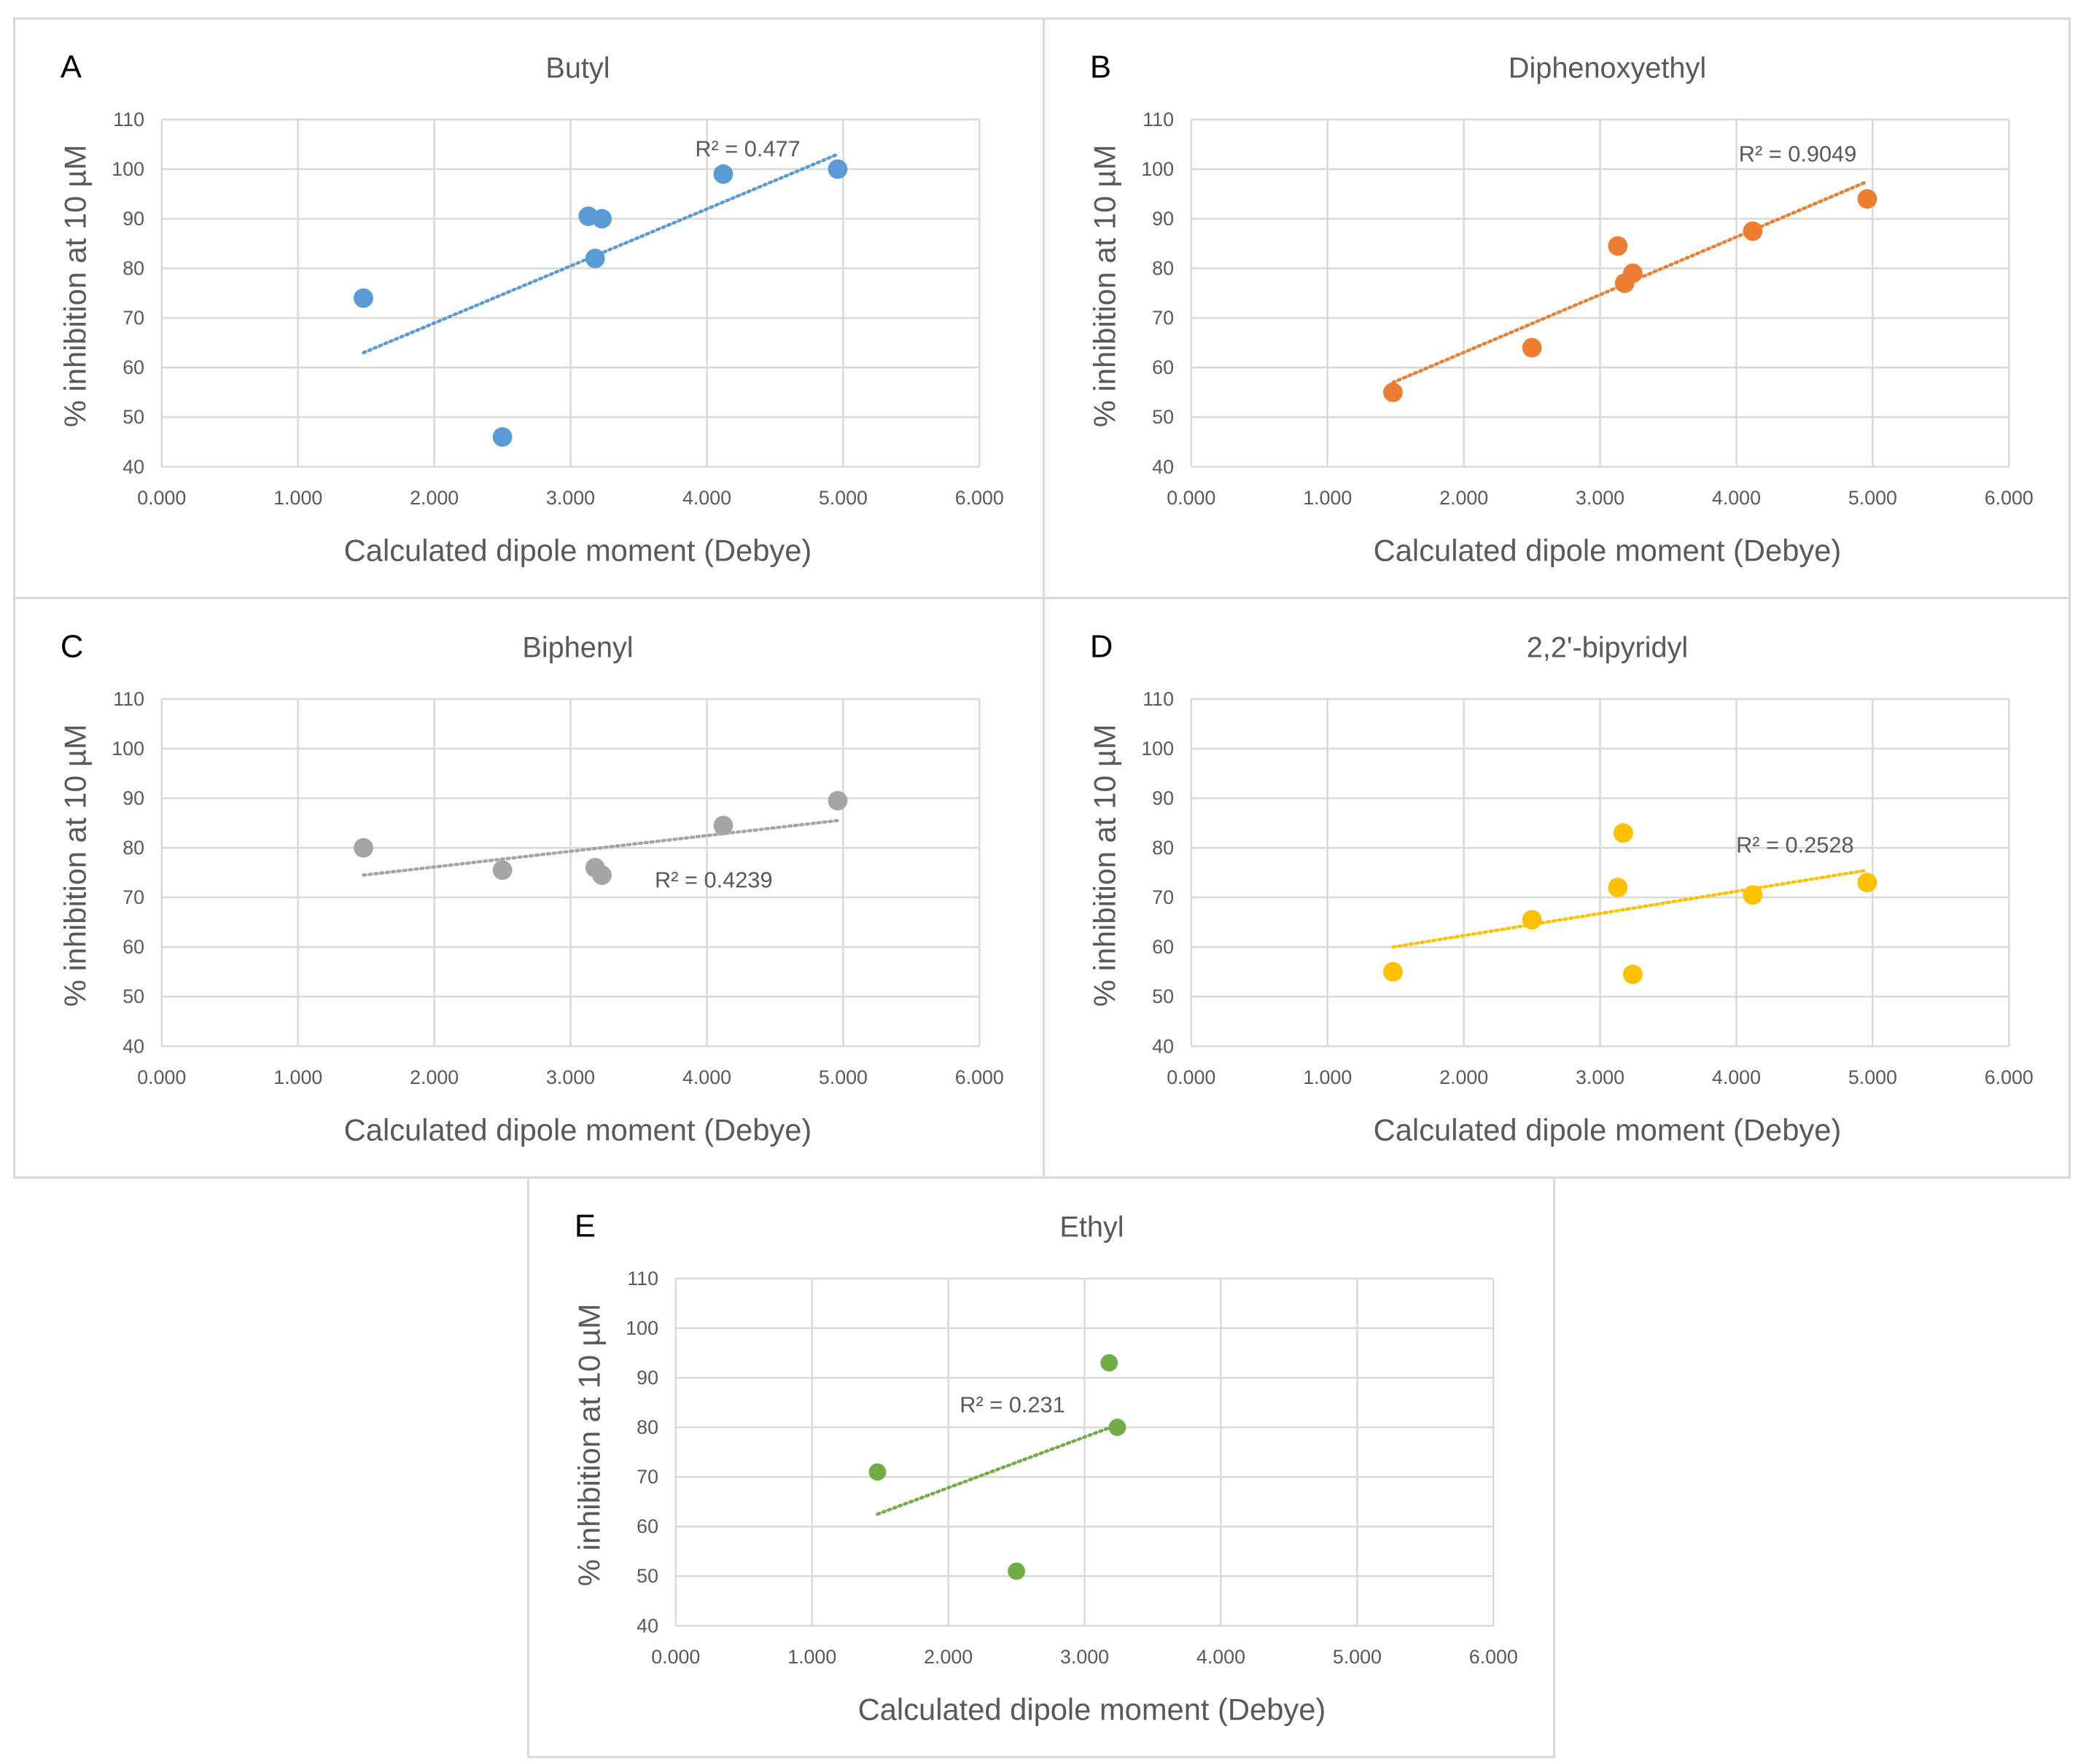  Describe the element at coordinates (585, 1226) in the screenshot. I see `panel-letter: E` at that location.